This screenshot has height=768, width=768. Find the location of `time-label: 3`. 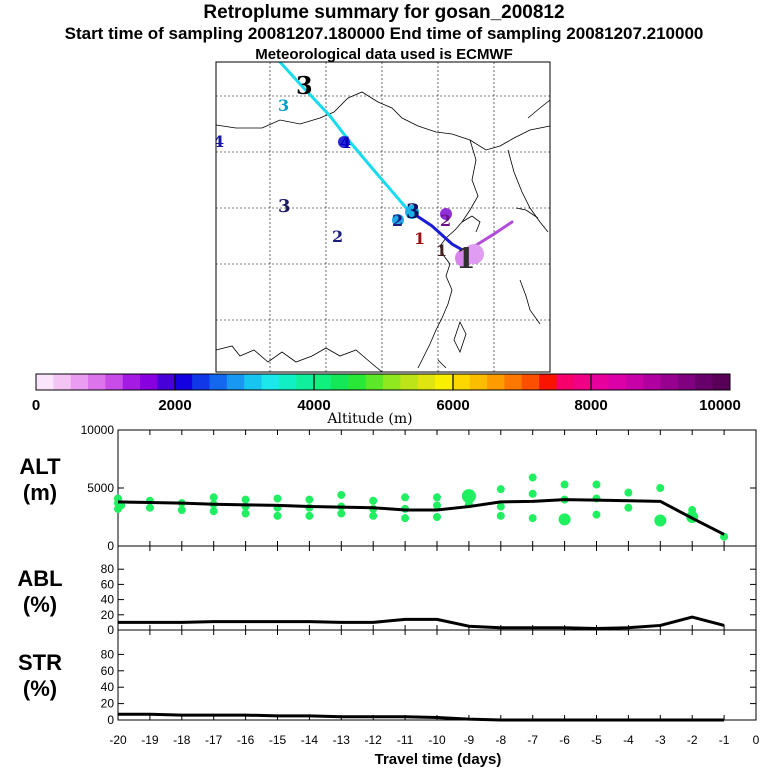

time-label: 3 is located at coordinates (304, 85).